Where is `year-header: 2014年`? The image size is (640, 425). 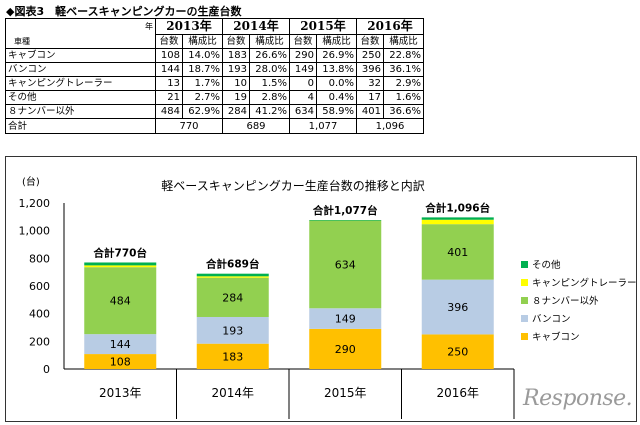 year-header: 2014年 is located at coordinates (256, 26).